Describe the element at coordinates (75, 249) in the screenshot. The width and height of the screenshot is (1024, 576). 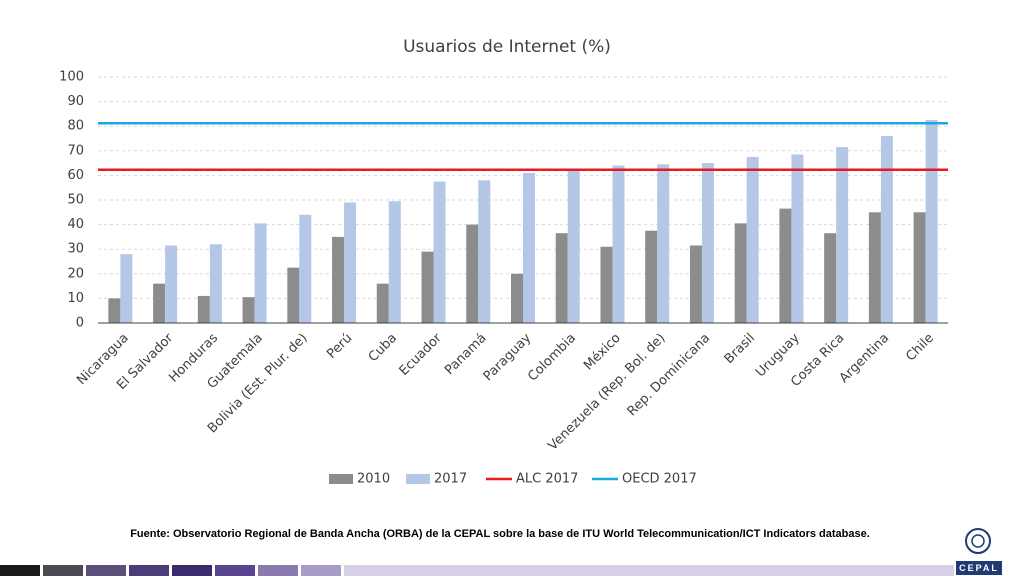
I see `y-tick-label: 30` at that location.